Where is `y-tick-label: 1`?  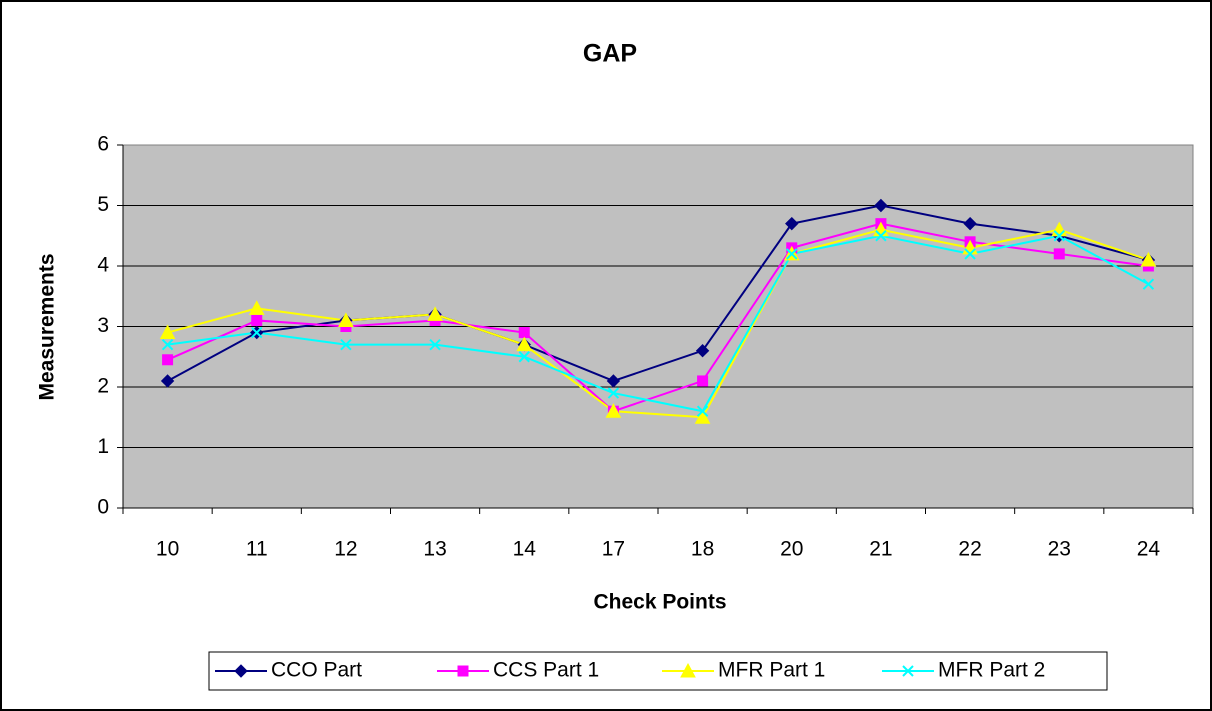 y-tick-label: 1 is located at coordinates (103, 446).